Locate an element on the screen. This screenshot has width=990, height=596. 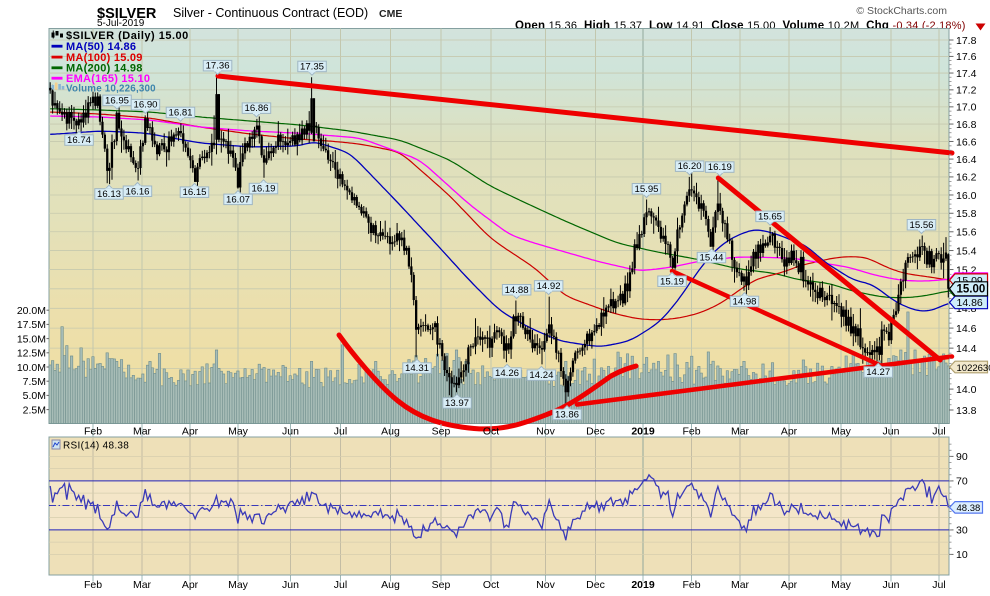
svg-text: 15.6 is located at coordinates (966, 233).